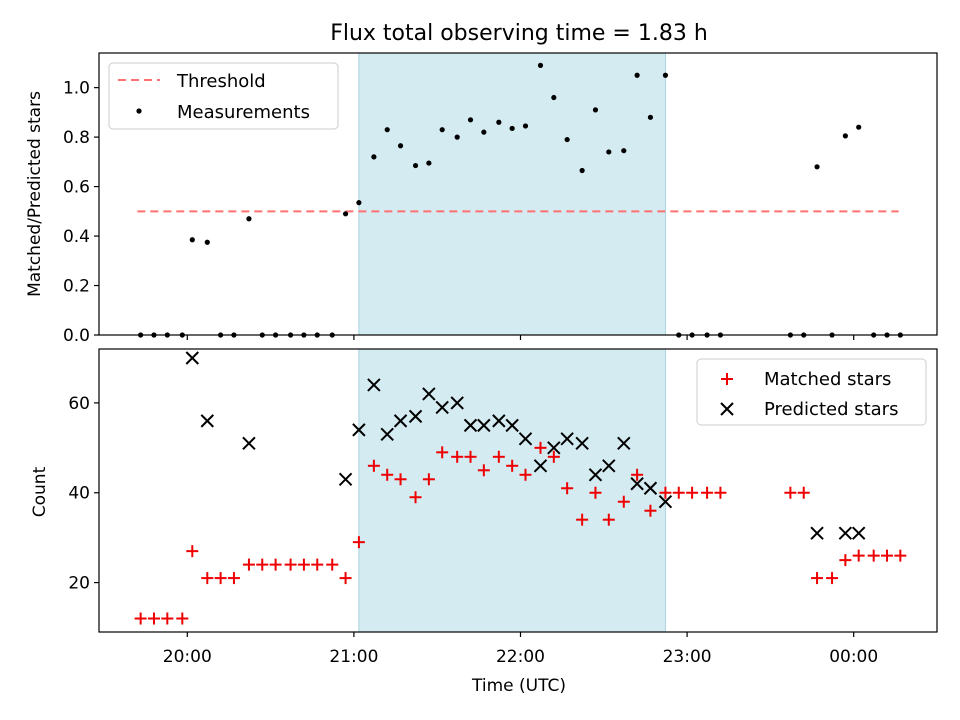 This screenshot has height=720, width=960. Describe the element at coordinates (76, 237) in the screenshot. I see `top-y-tick-label: 0.4` at that location.